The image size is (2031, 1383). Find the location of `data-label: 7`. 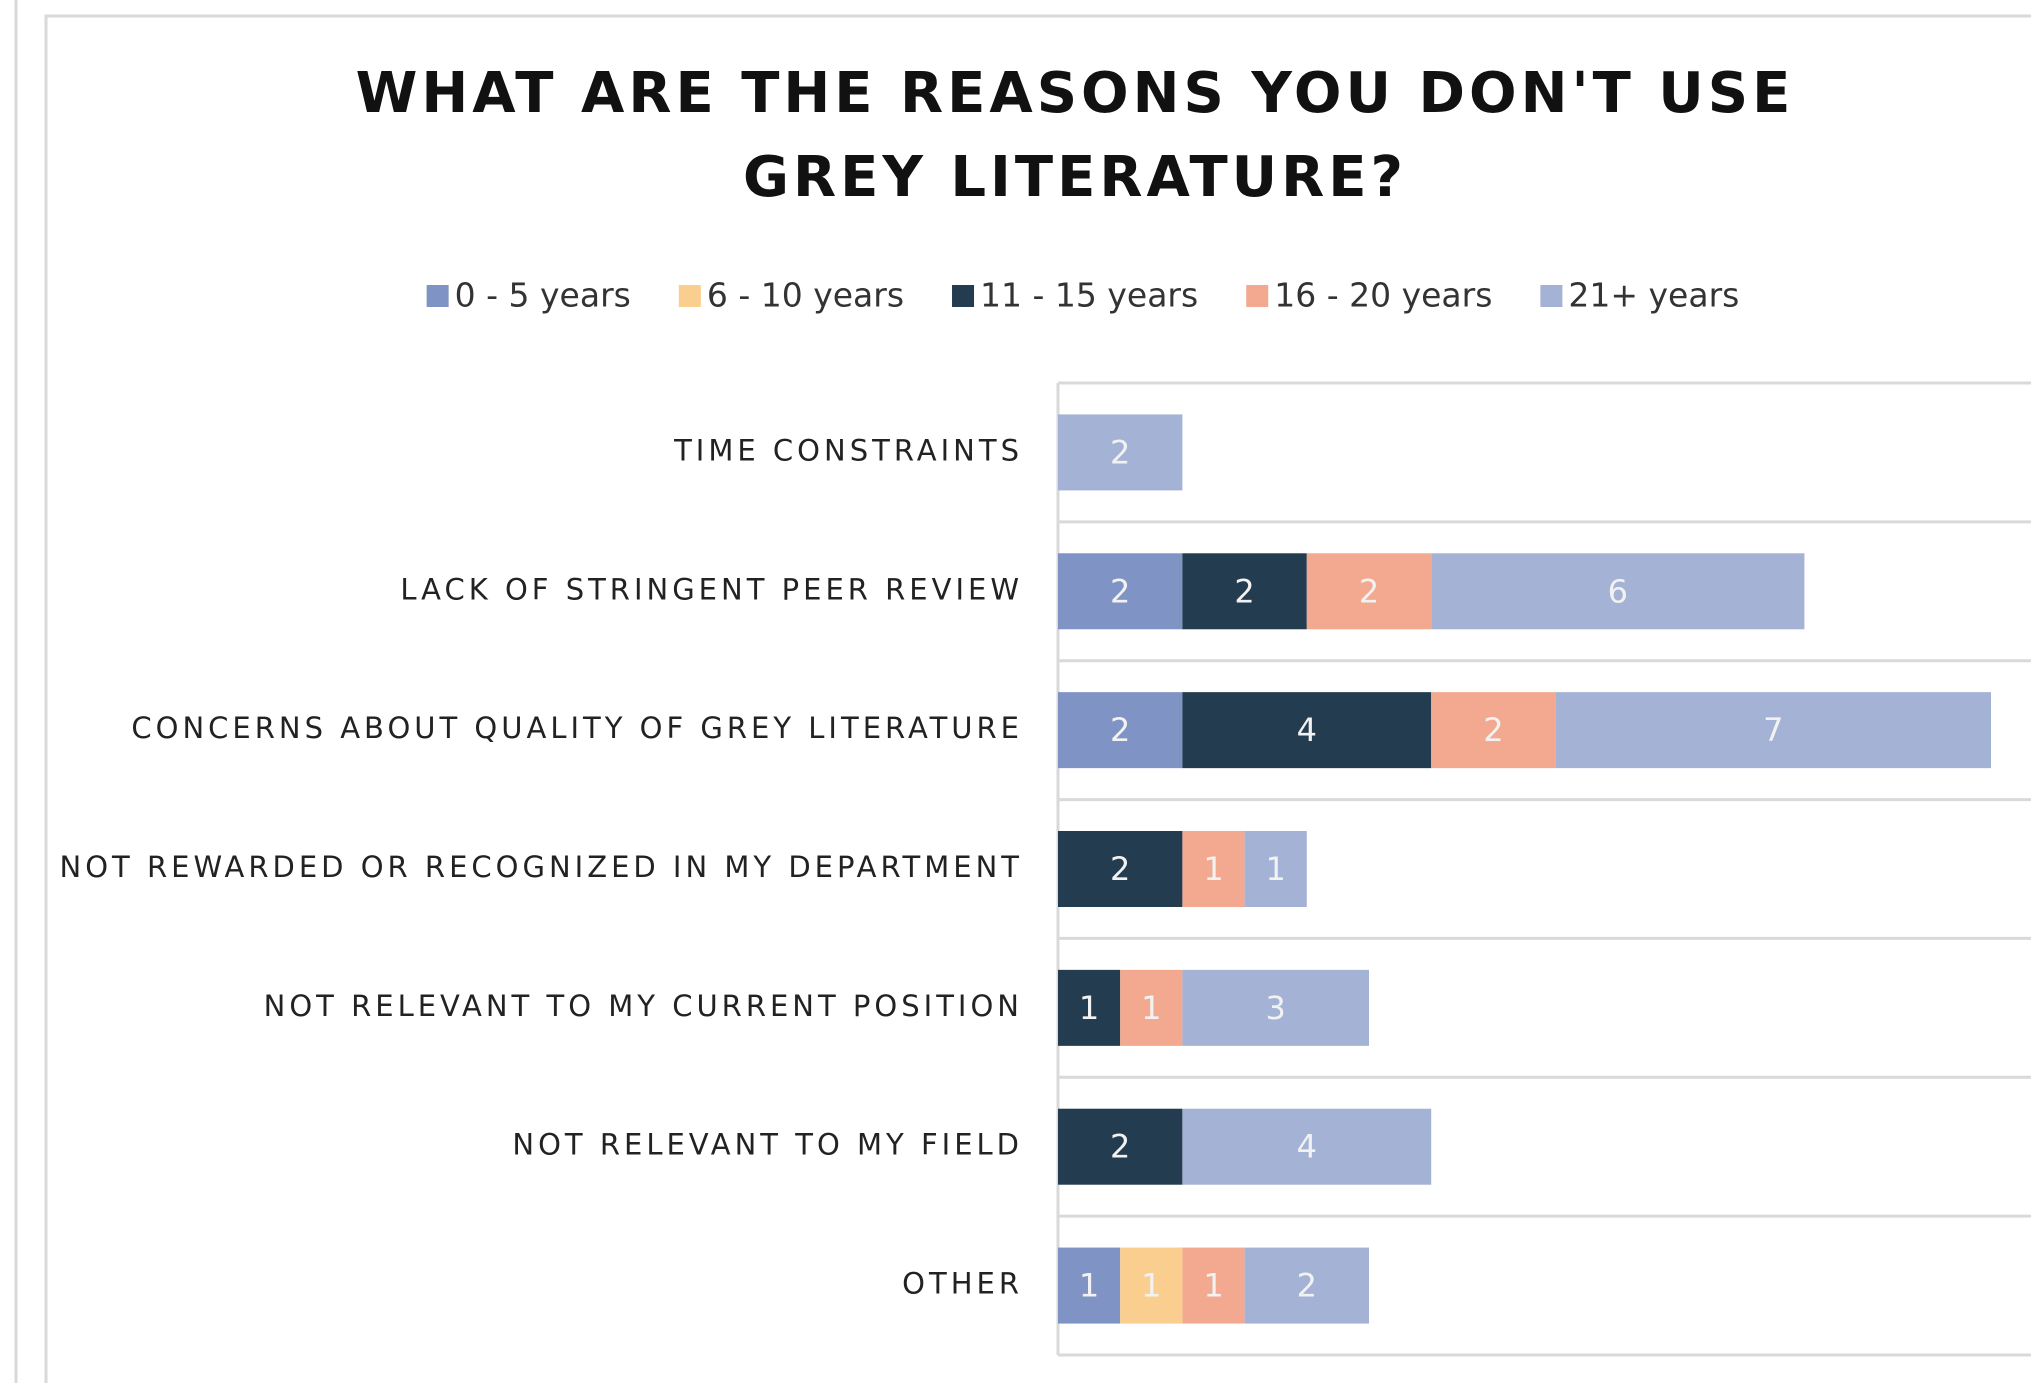

data-label: 7 is located at coordinates (1773, 730).